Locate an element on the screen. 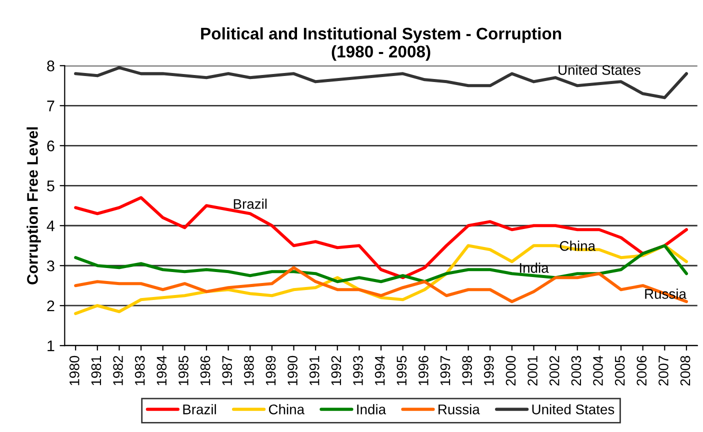  y-axis-title: Corruption Free Level is located at coordinates (33, 205).